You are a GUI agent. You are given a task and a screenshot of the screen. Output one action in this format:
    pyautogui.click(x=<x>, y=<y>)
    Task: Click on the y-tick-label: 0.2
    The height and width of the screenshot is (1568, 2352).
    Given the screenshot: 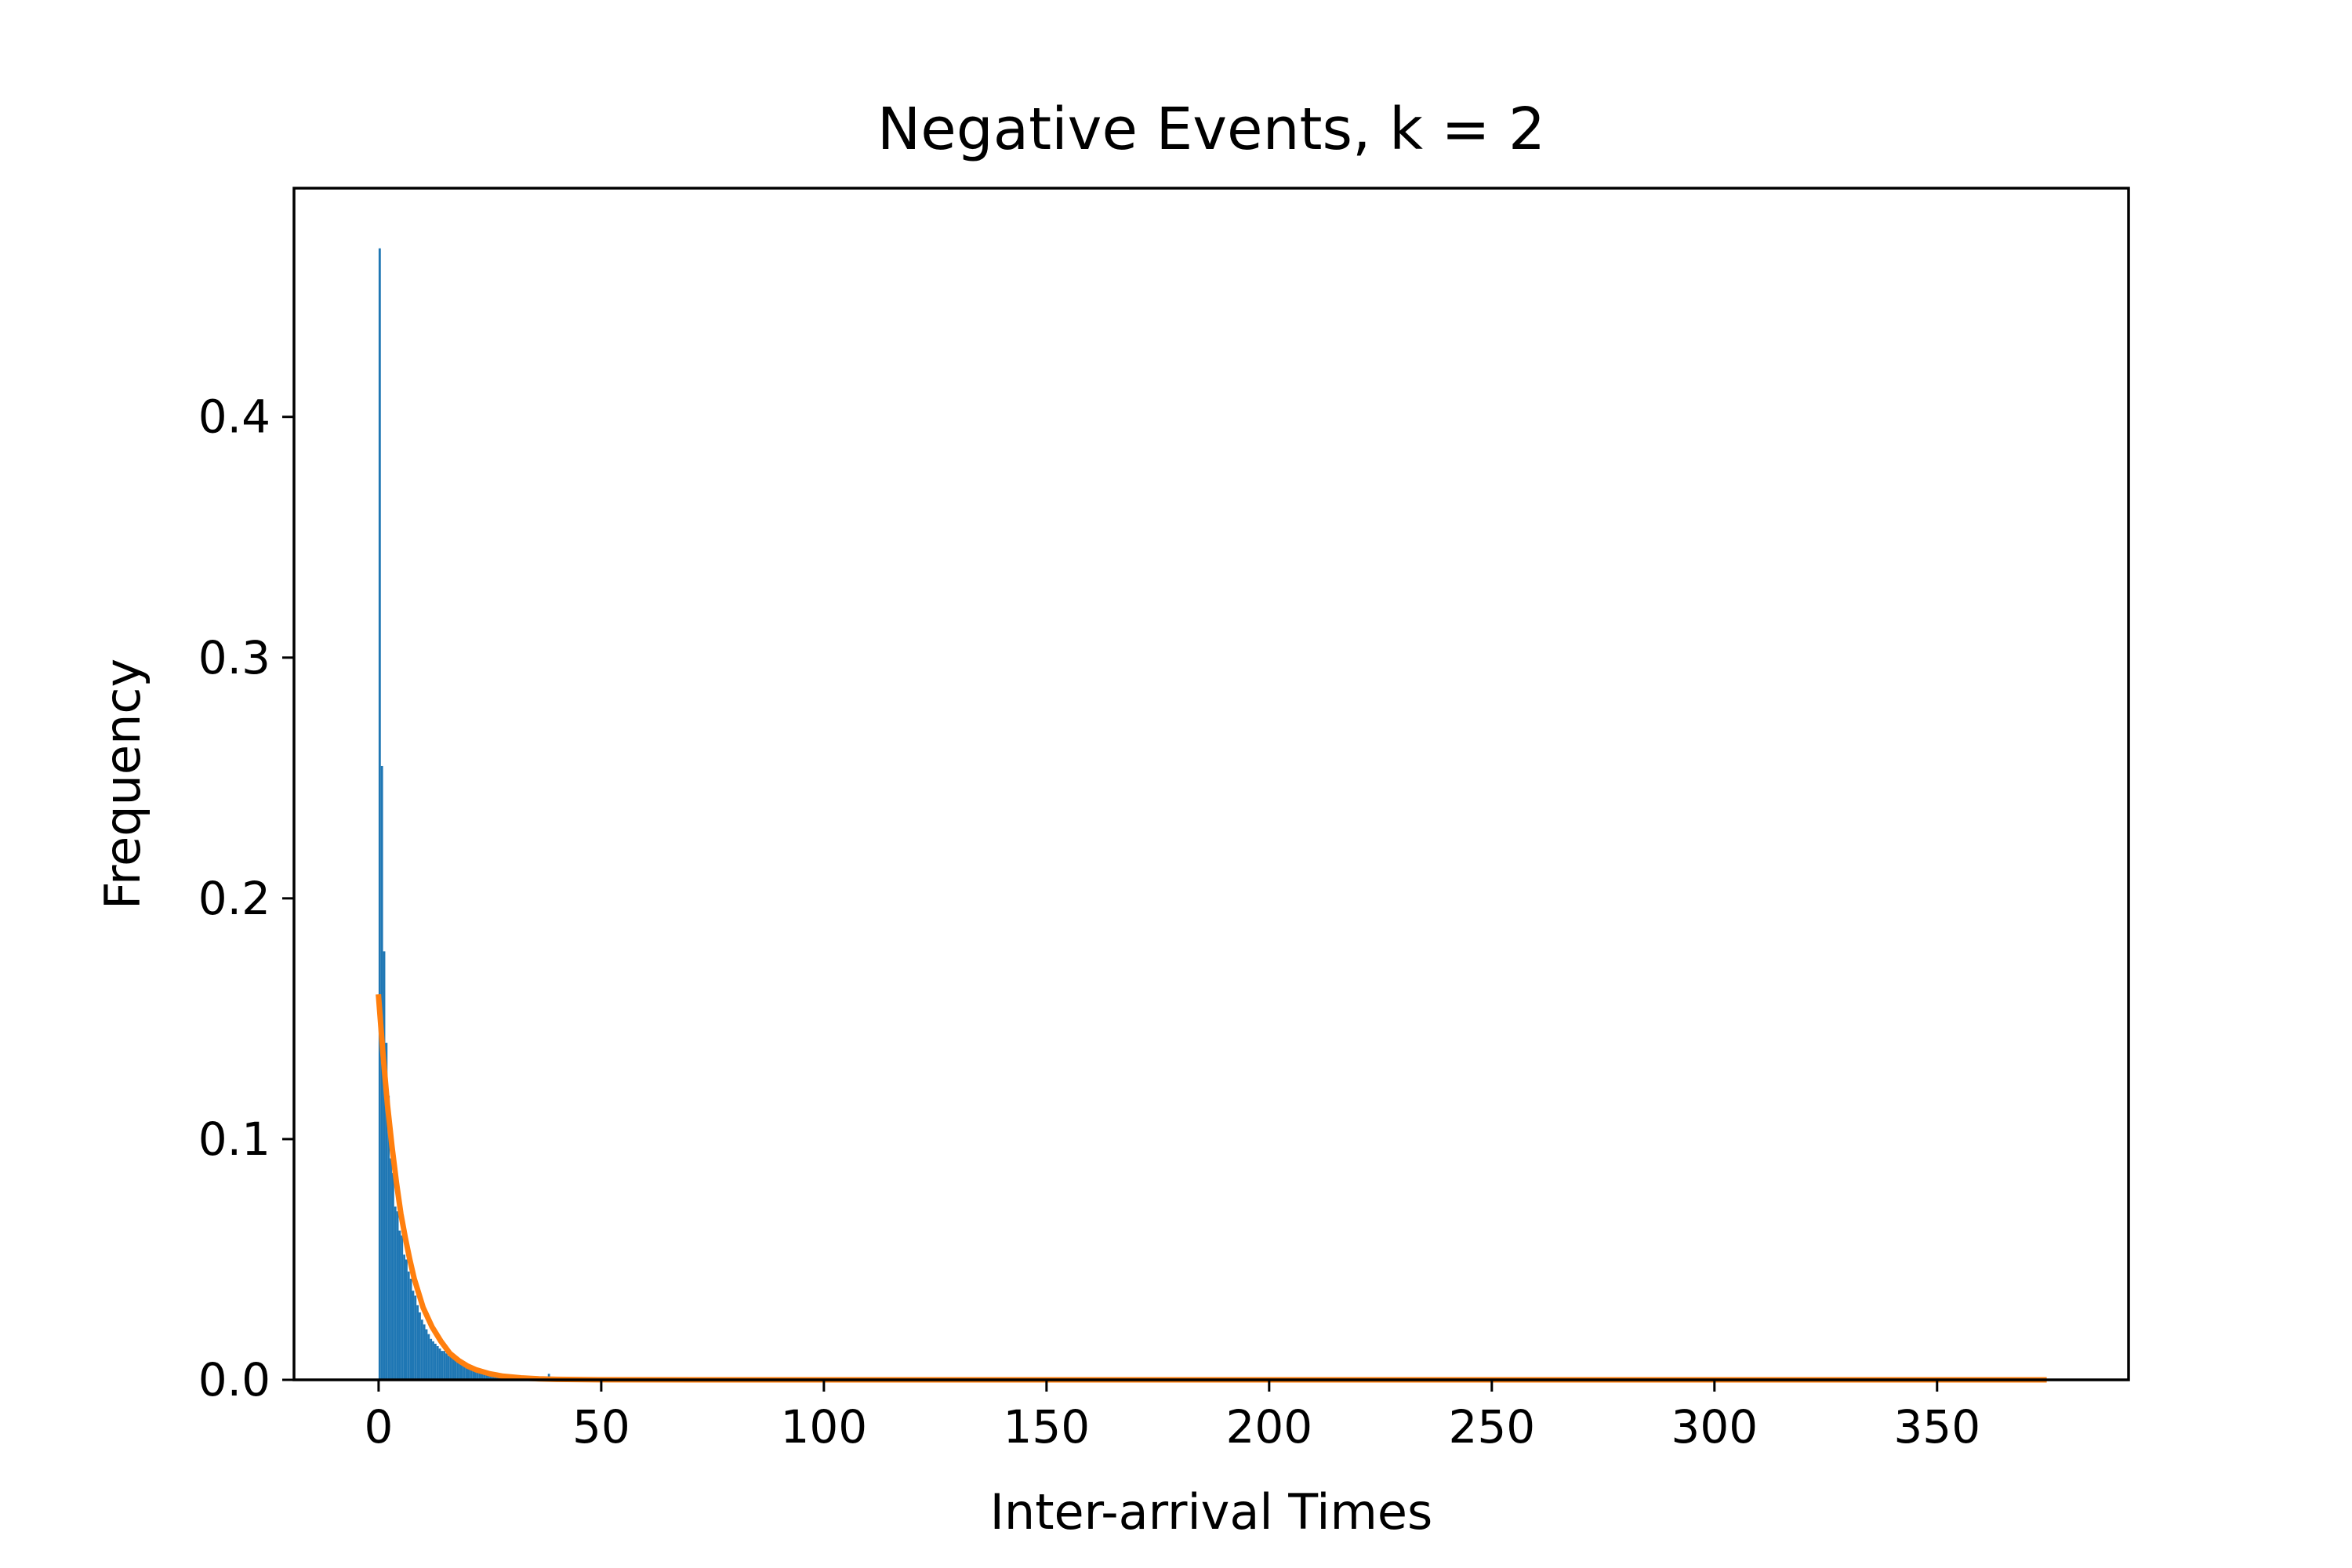 What is the action you would take?
    pyautogui.click(x=234, y=899)
    